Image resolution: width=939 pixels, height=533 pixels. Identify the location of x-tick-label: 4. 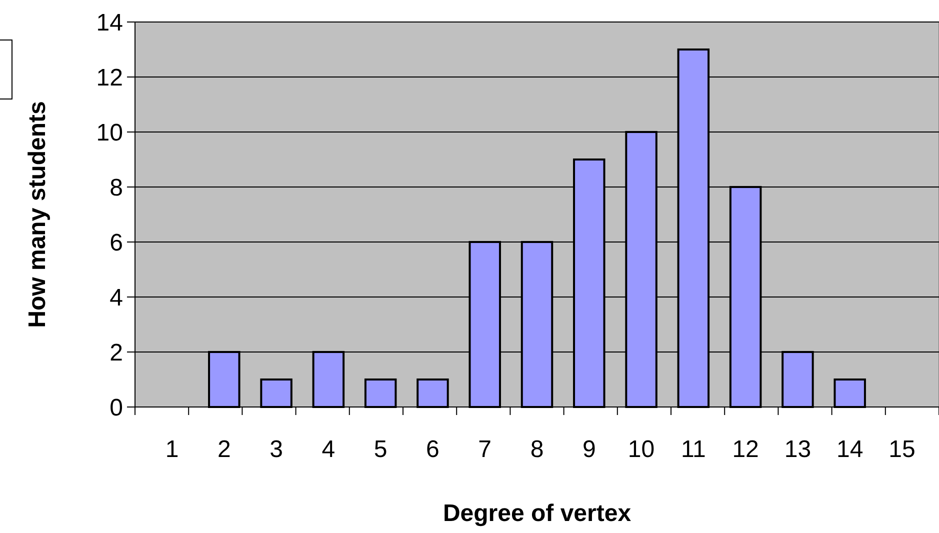
(329, 449).